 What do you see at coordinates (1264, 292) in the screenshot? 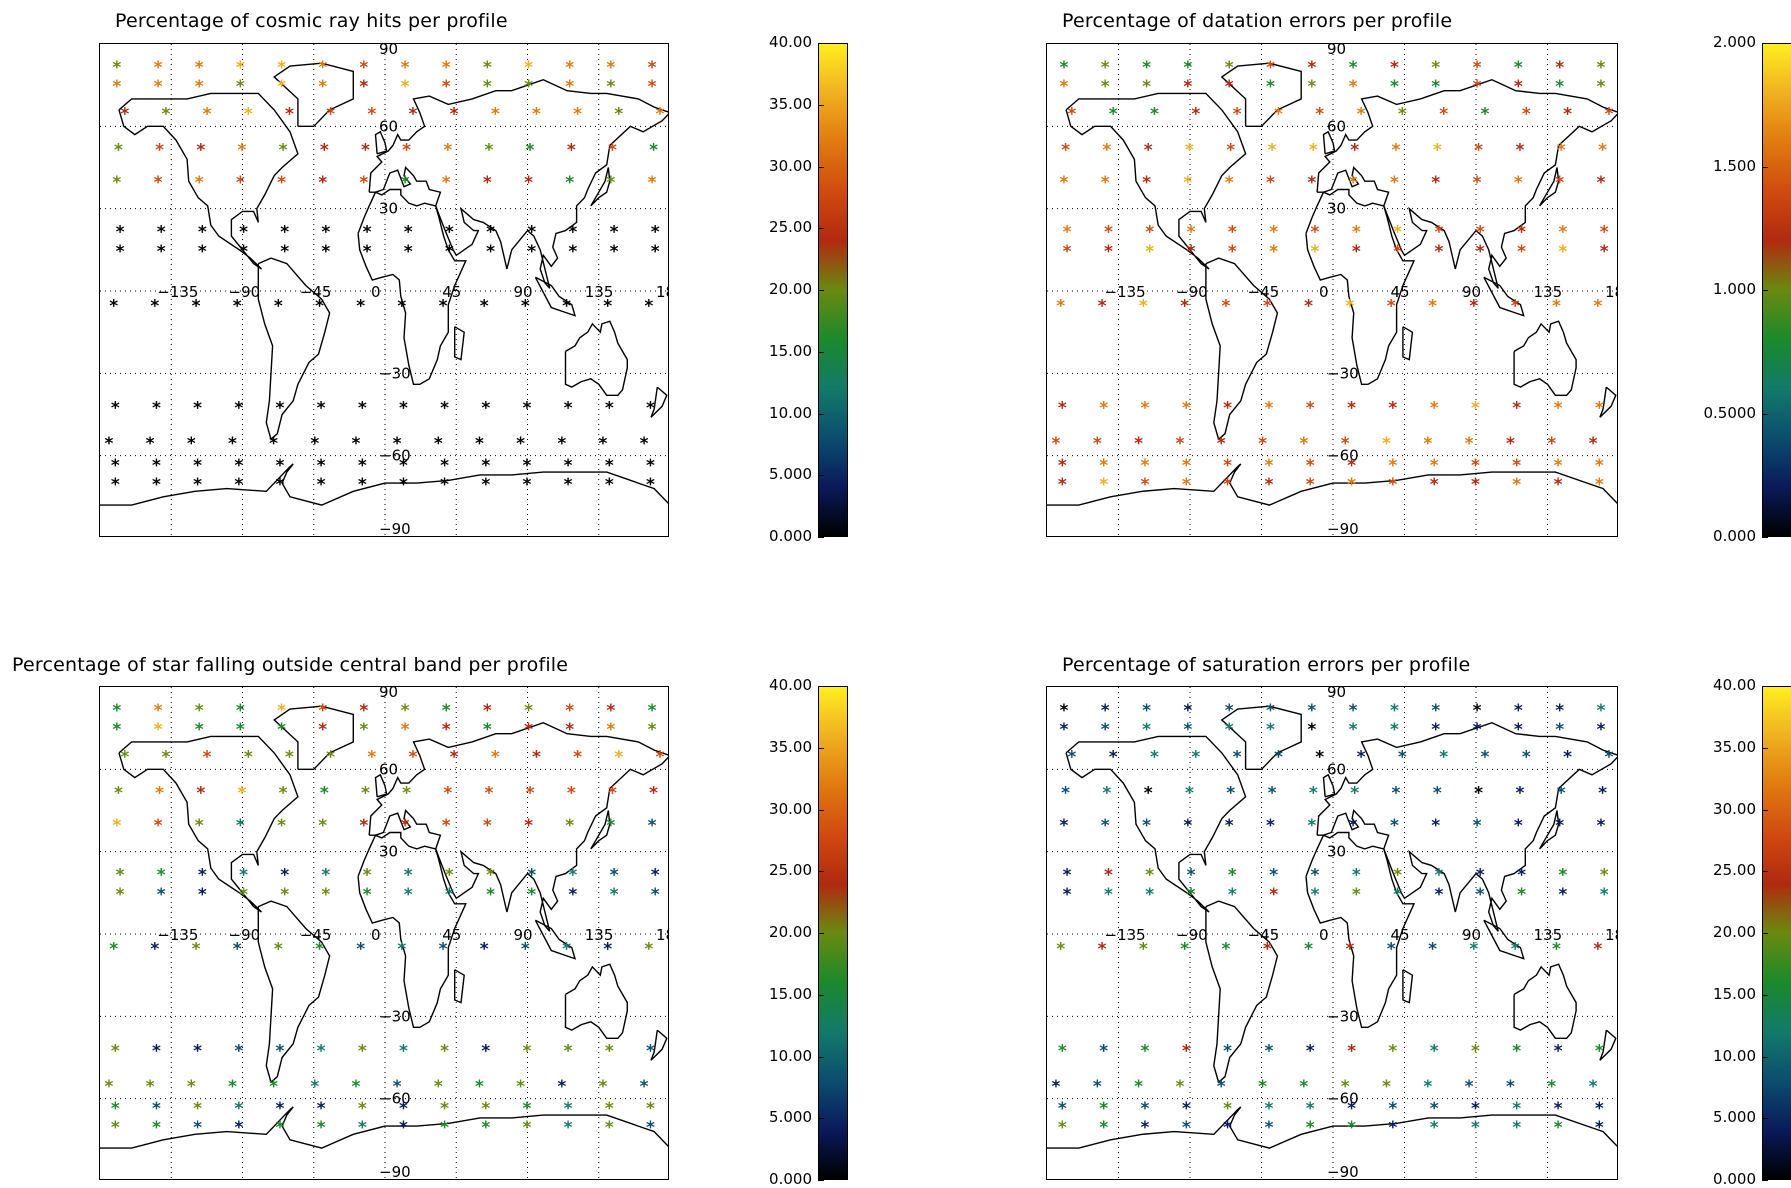
I see `lon-grid-label: −45` at bounding box center [1264, 292].